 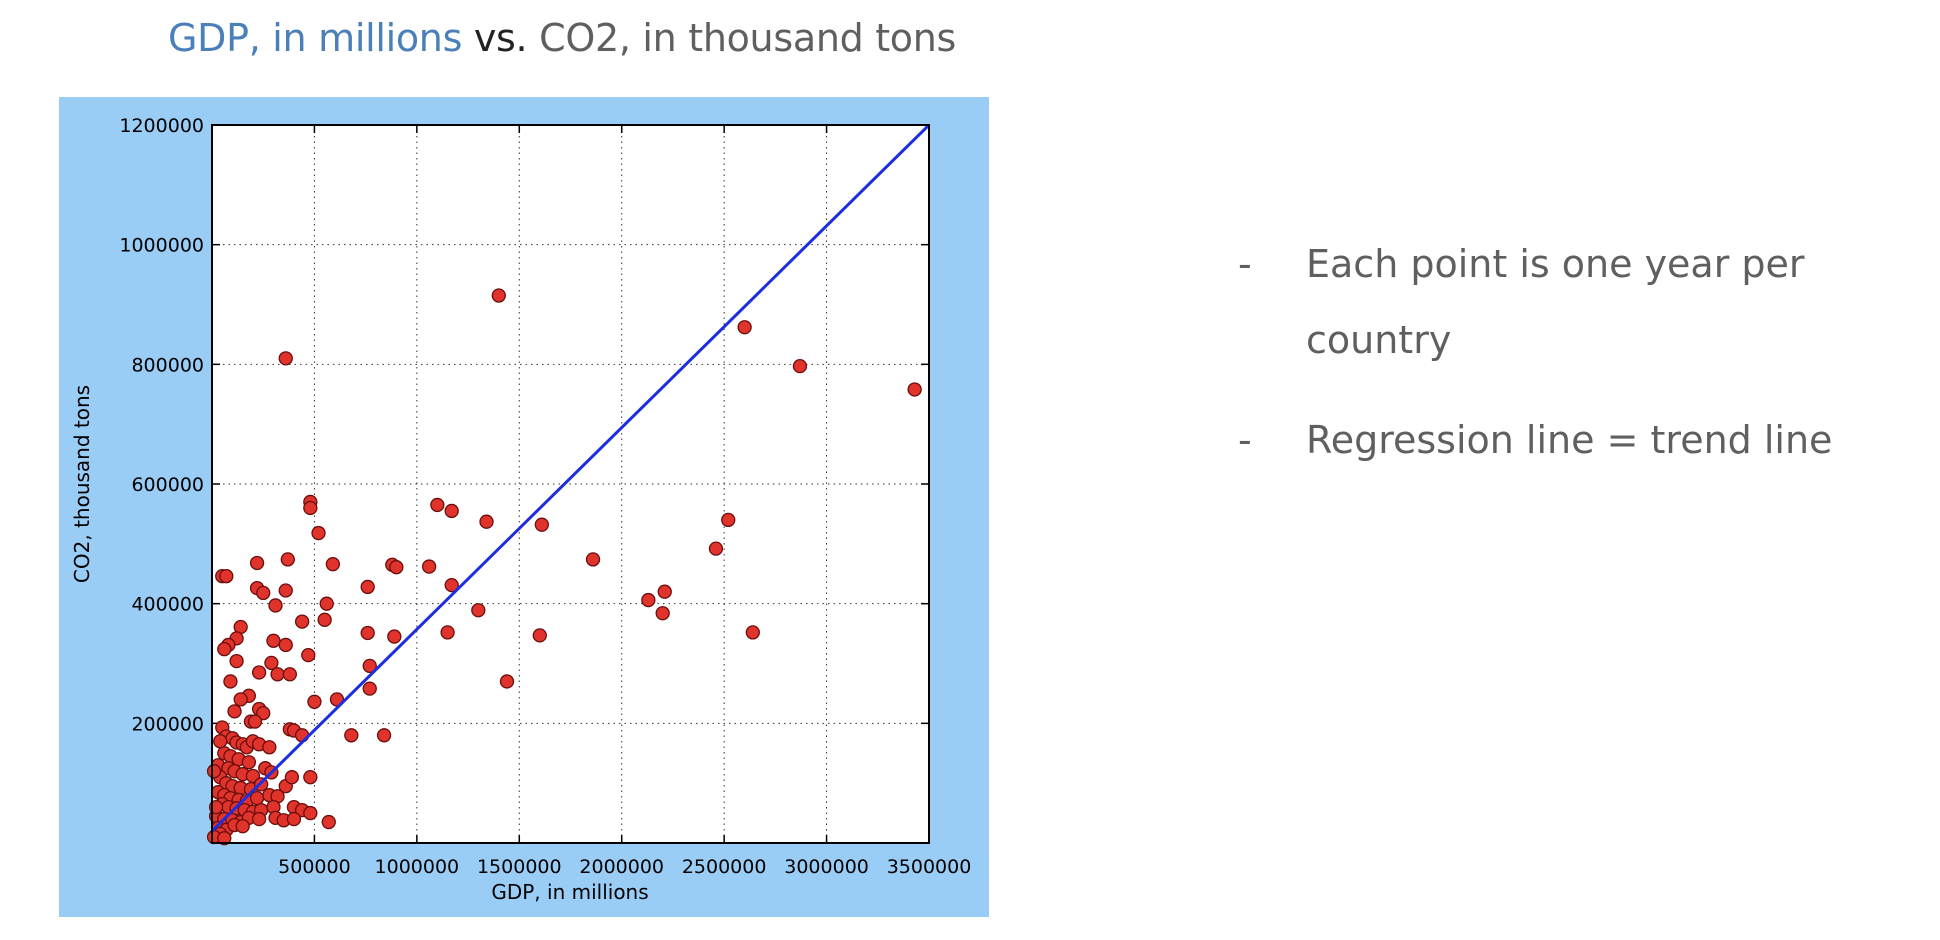 What do you see at coordinates (161, 126) in the screenshot?
I see `y-tick-label: 1200000` at bounding box center [161, 126].